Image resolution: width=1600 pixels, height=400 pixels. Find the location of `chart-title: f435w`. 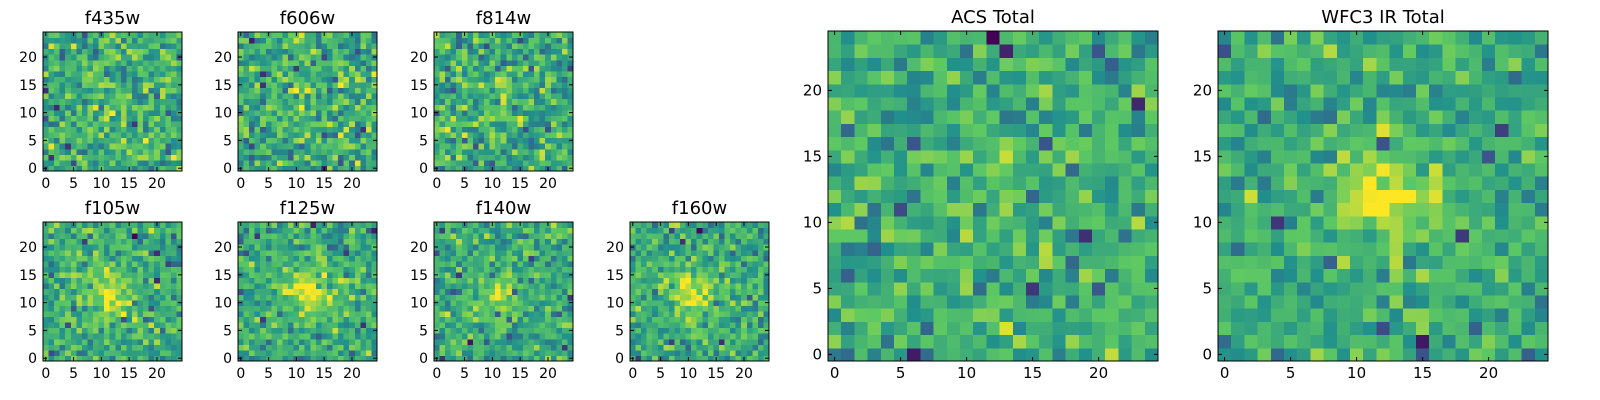

chart-title: f435w is located at coordinates (112, 18).